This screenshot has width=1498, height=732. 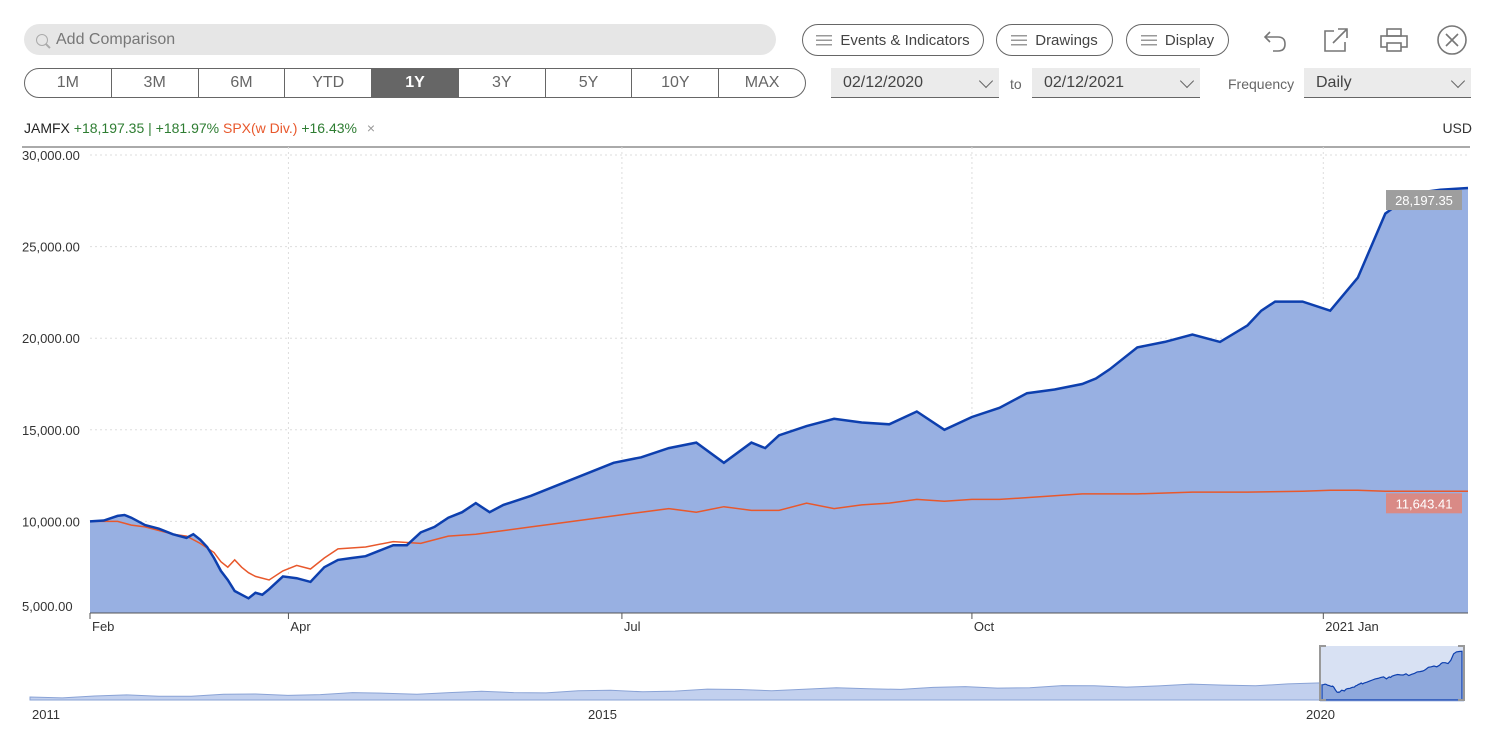 I want to click on print-icon, so click(x=1394, y=40).